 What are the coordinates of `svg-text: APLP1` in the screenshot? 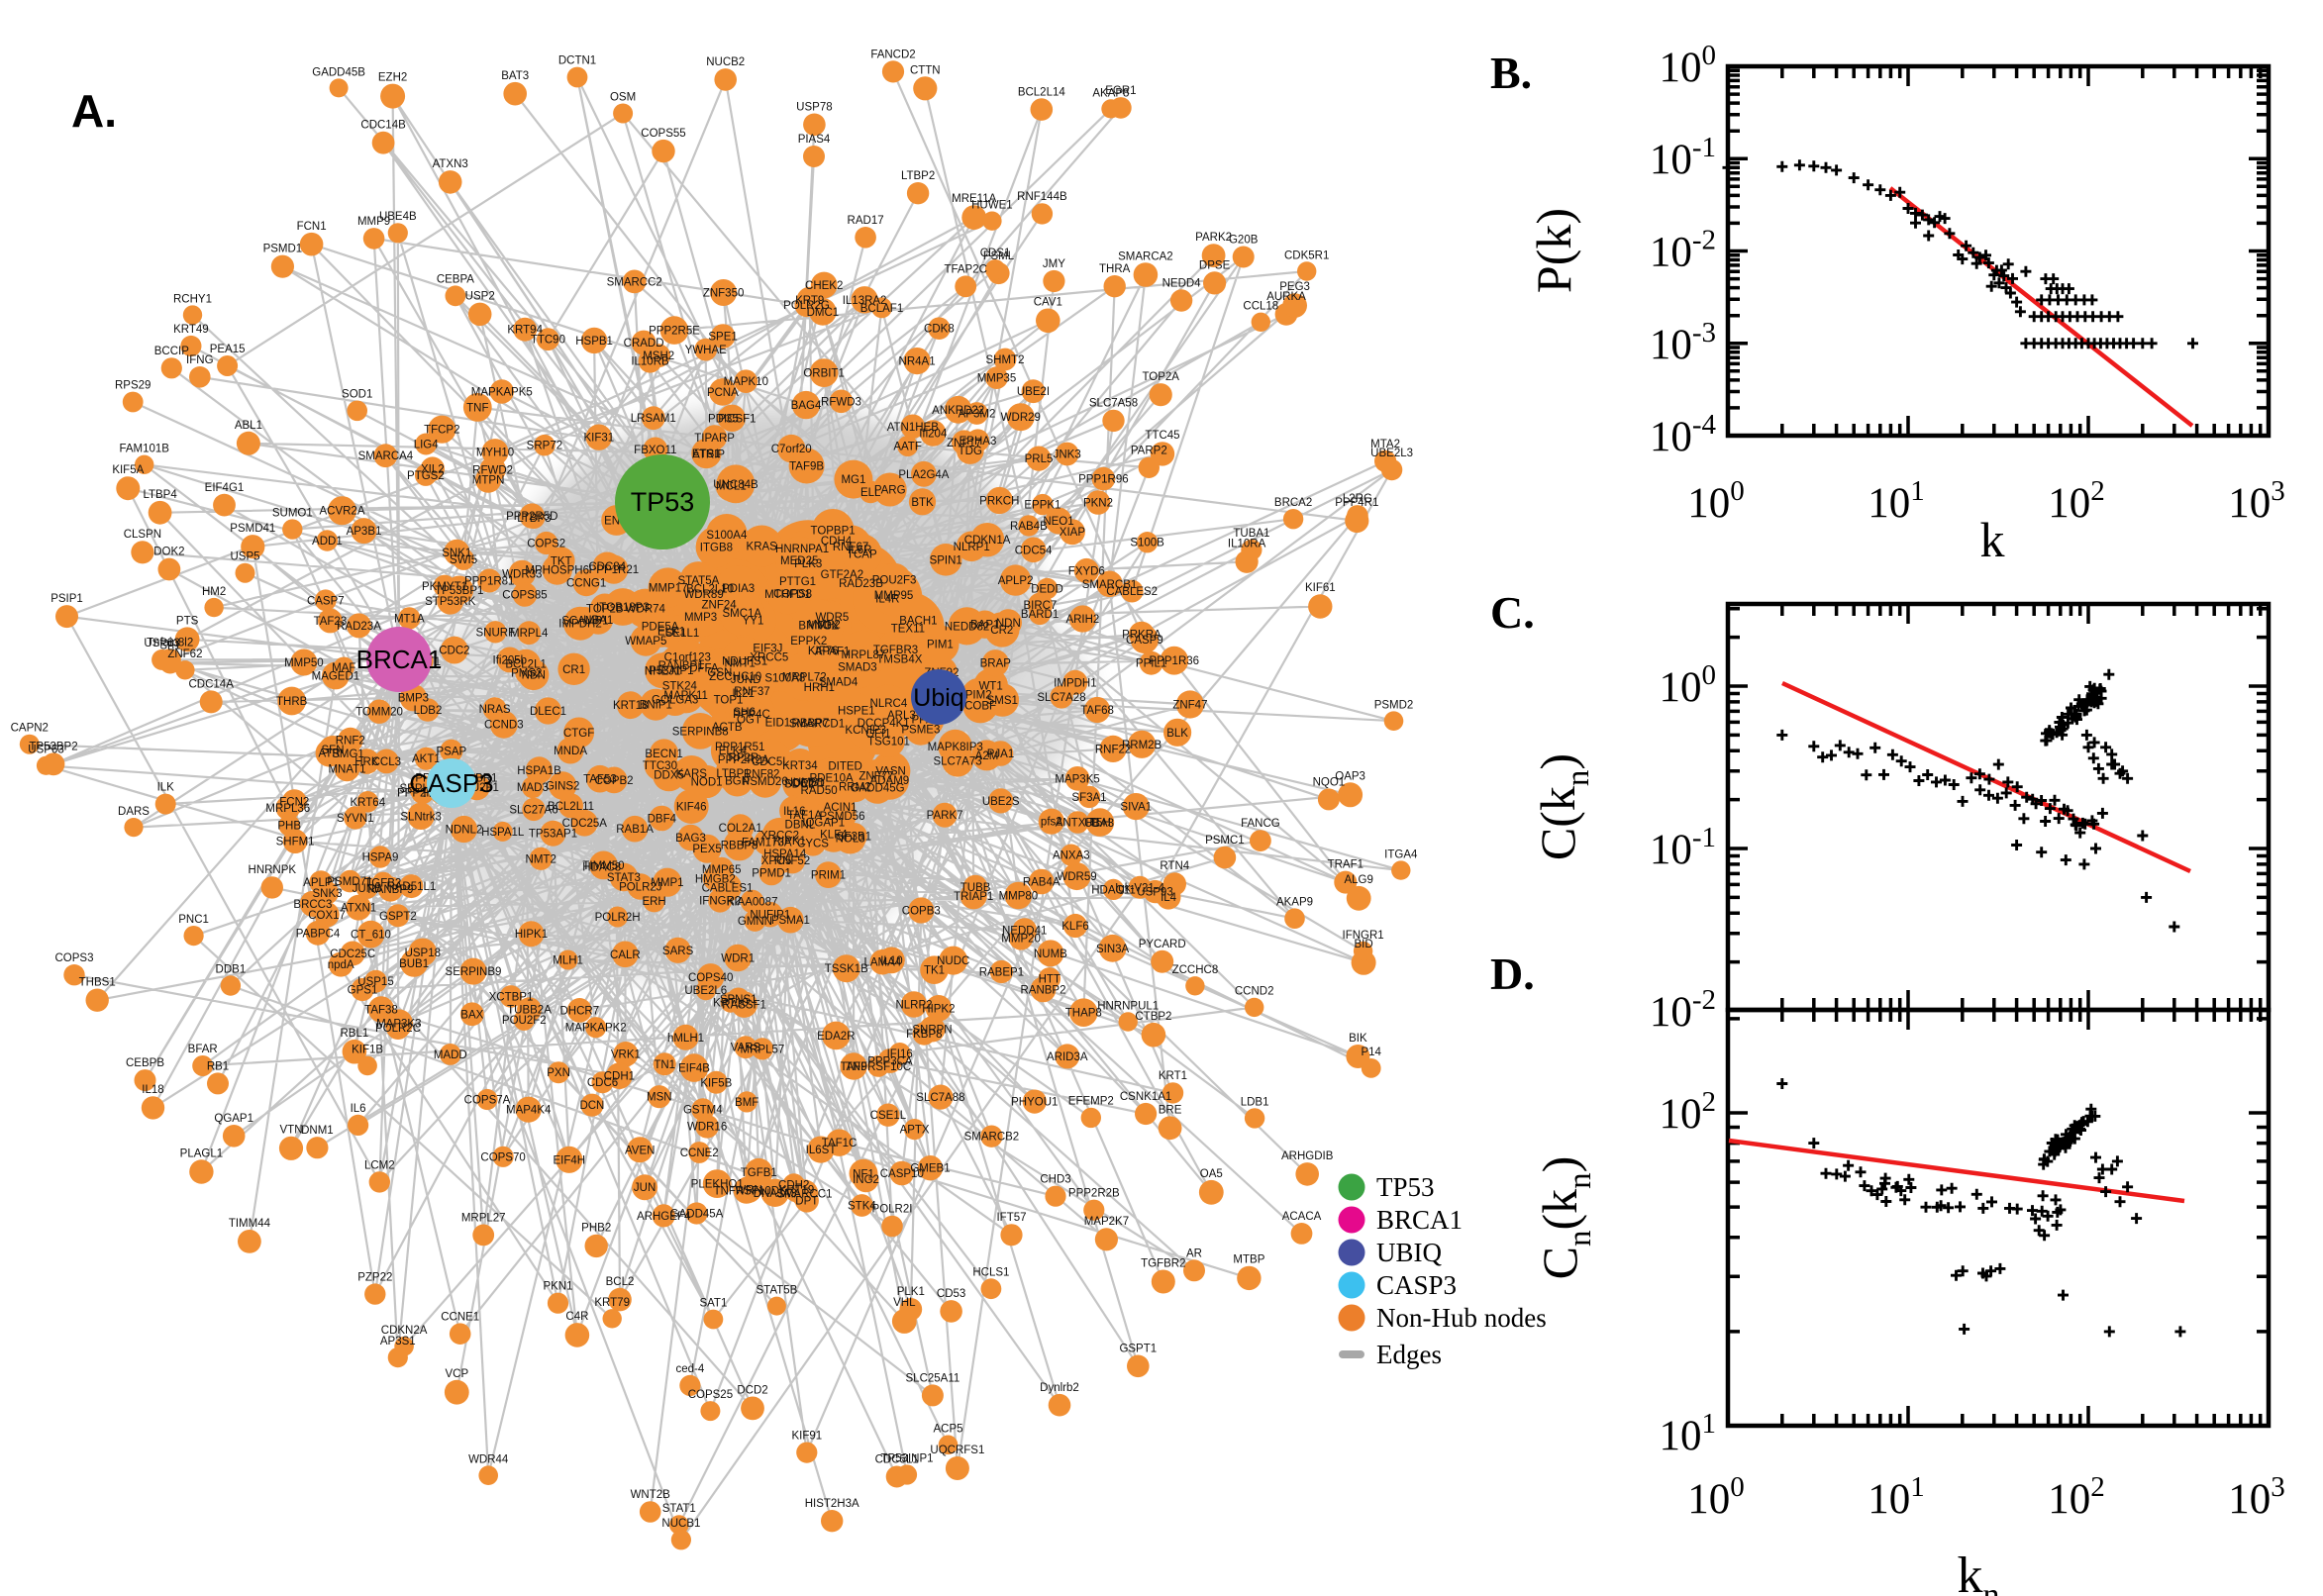 It's located at (321, 883).